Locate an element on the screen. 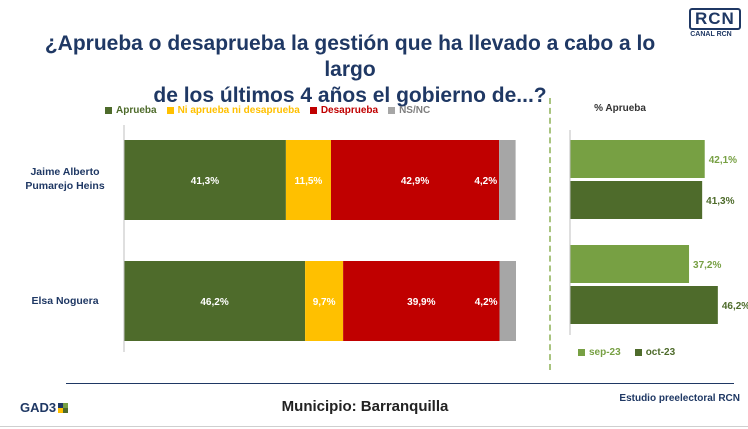 This screenshot has height=429, width=748. approval-legend: sep-23 oct-23 is located at coordinates (626, 352).